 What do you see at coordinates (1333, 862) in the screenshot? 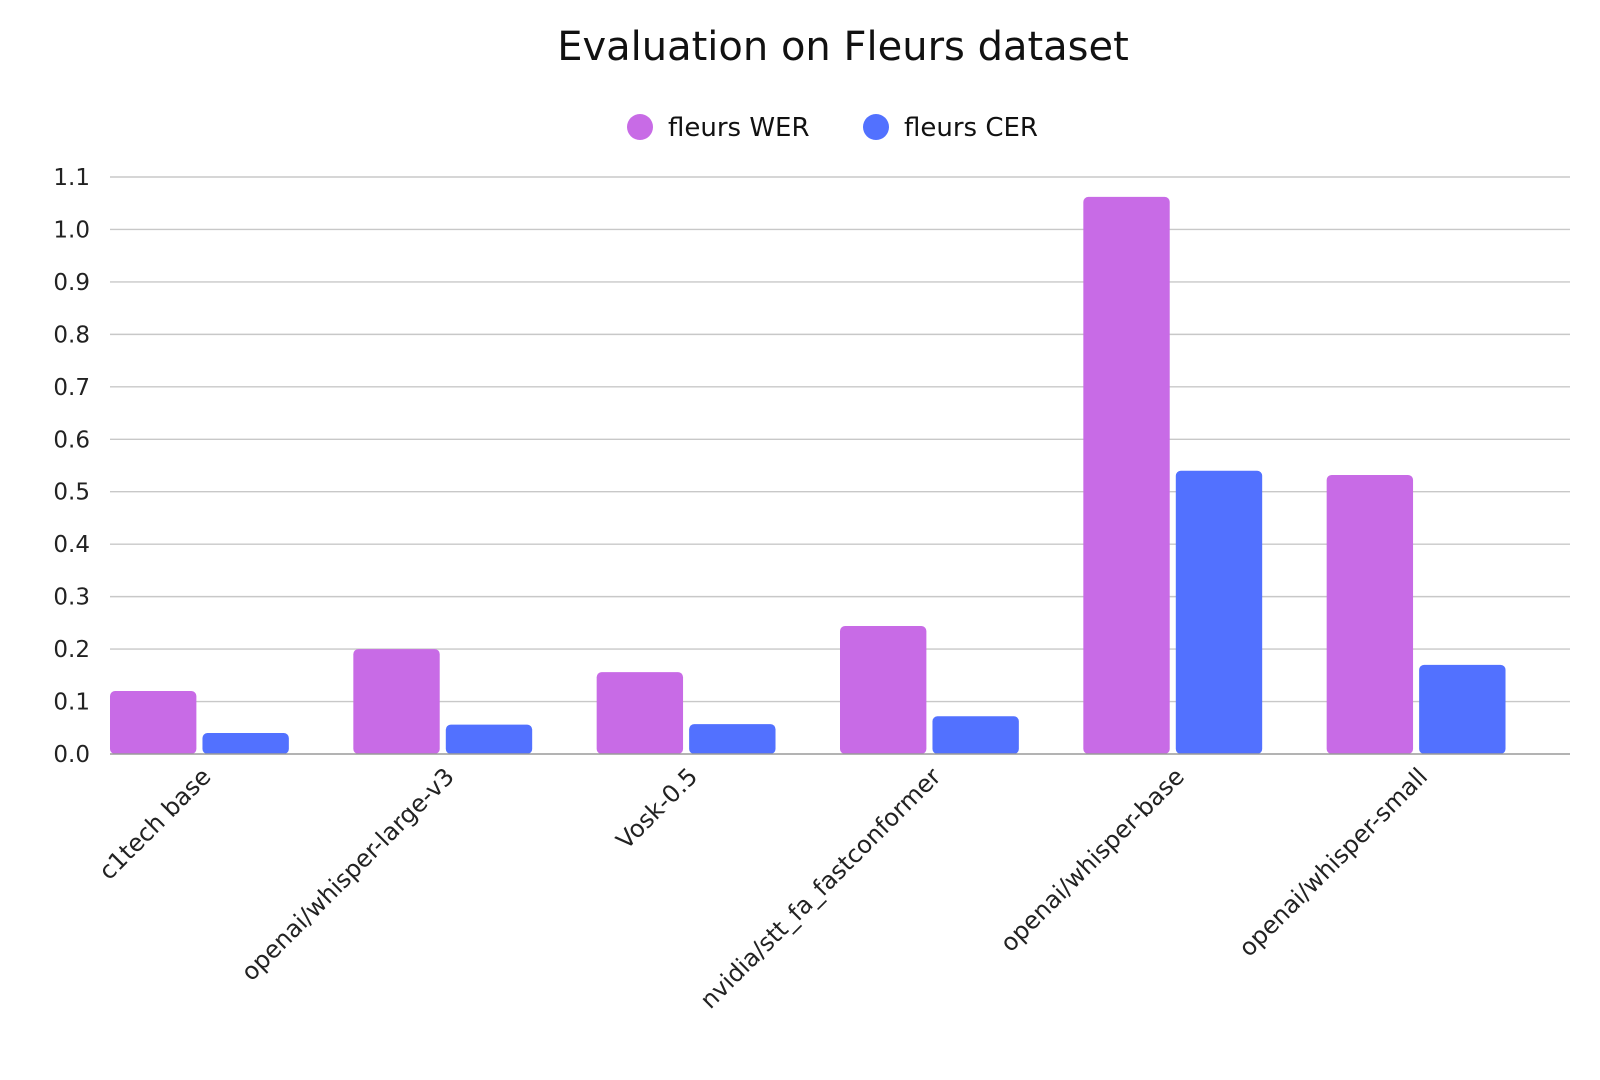
I see `x-tick-label: openai/whisper-small` at bounding box center [1333, 862].